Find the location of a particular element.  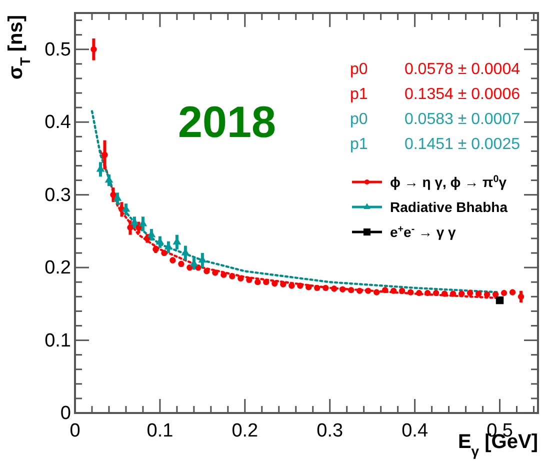

text: p1 0.1354 ± 0.0006 is located at coordinates (435, 94).